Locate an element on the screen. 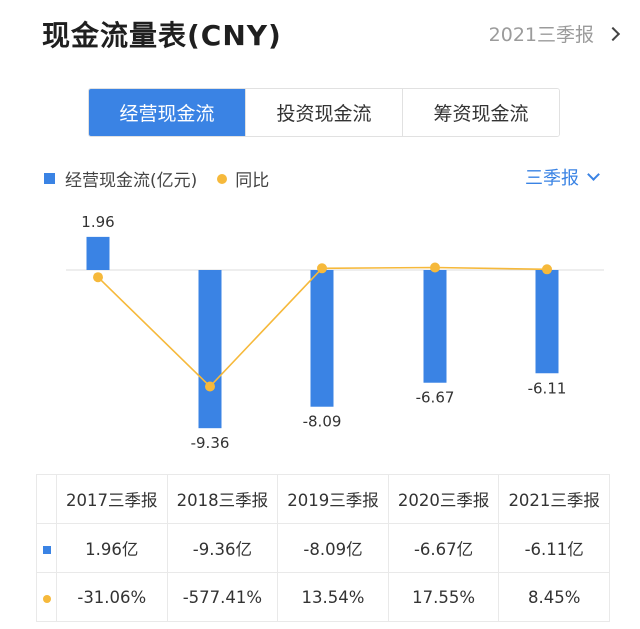 This screenshot has width=640, height=629. cashflow-tabs: 经营现金流 投资现金流 筹资现金流 is located at coordinates (324, 112).